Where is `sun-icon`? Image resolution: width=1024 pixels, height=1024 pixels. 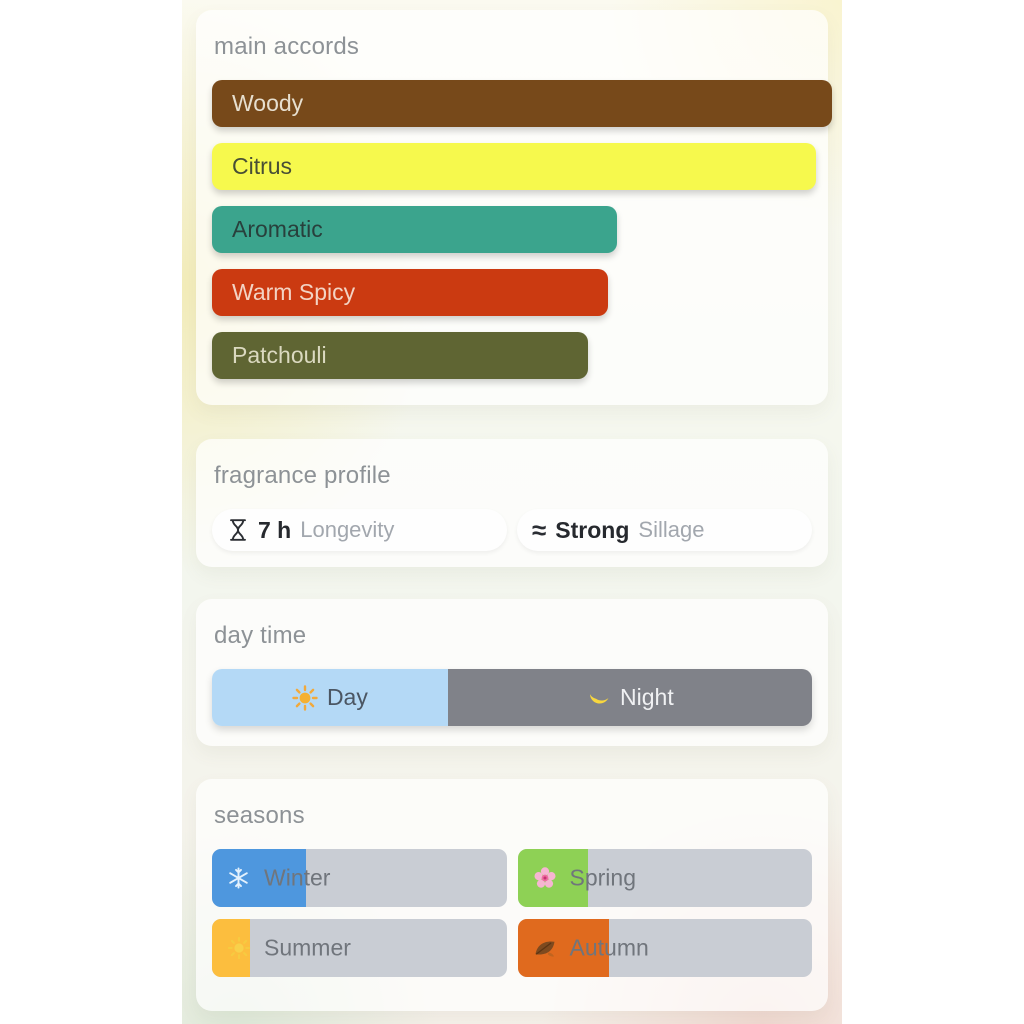
sun-icon is located at coordinates (305, 697).